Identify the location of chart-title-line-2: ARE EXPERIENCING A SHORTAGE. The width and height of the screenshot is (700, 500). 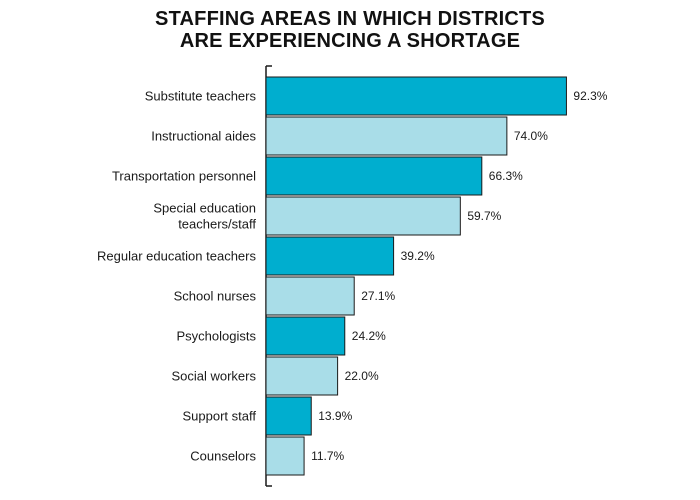
(350, 41).